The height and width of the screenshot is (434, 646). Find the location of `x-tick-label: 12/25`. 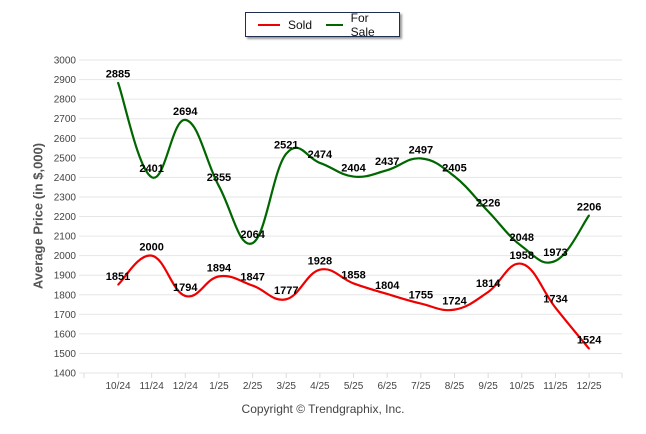

x-tick-label: 12/25 is located at coordinates (589, 386).